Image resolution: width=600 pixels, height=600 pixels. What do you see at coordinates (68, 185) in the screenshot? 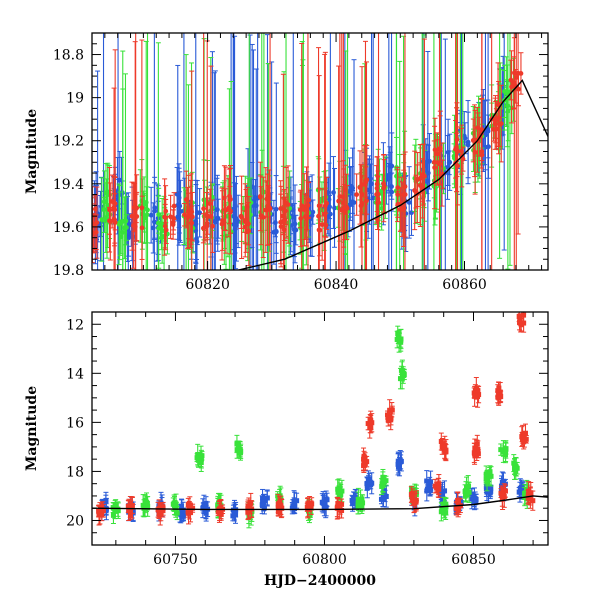
I see `y-tick-label: 19.4` at bounding box center [68, 185].